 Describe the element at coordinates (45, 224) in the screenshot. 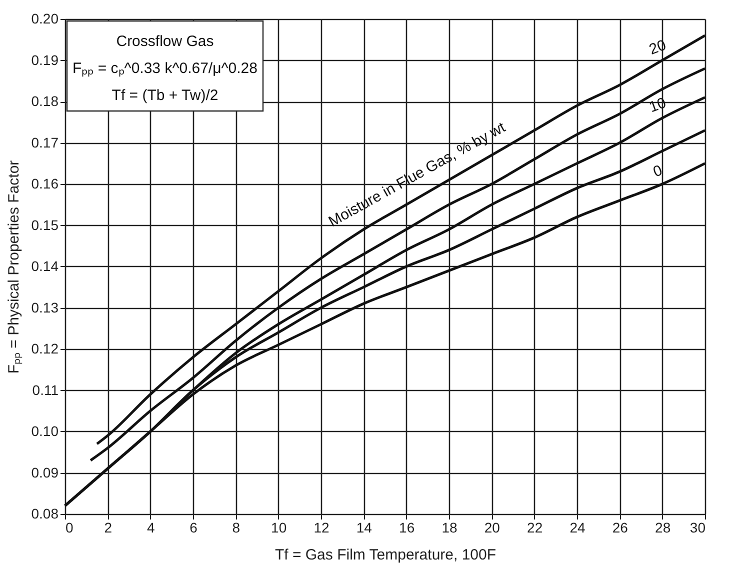

I see `y-tick-label: 0.15` at that location.